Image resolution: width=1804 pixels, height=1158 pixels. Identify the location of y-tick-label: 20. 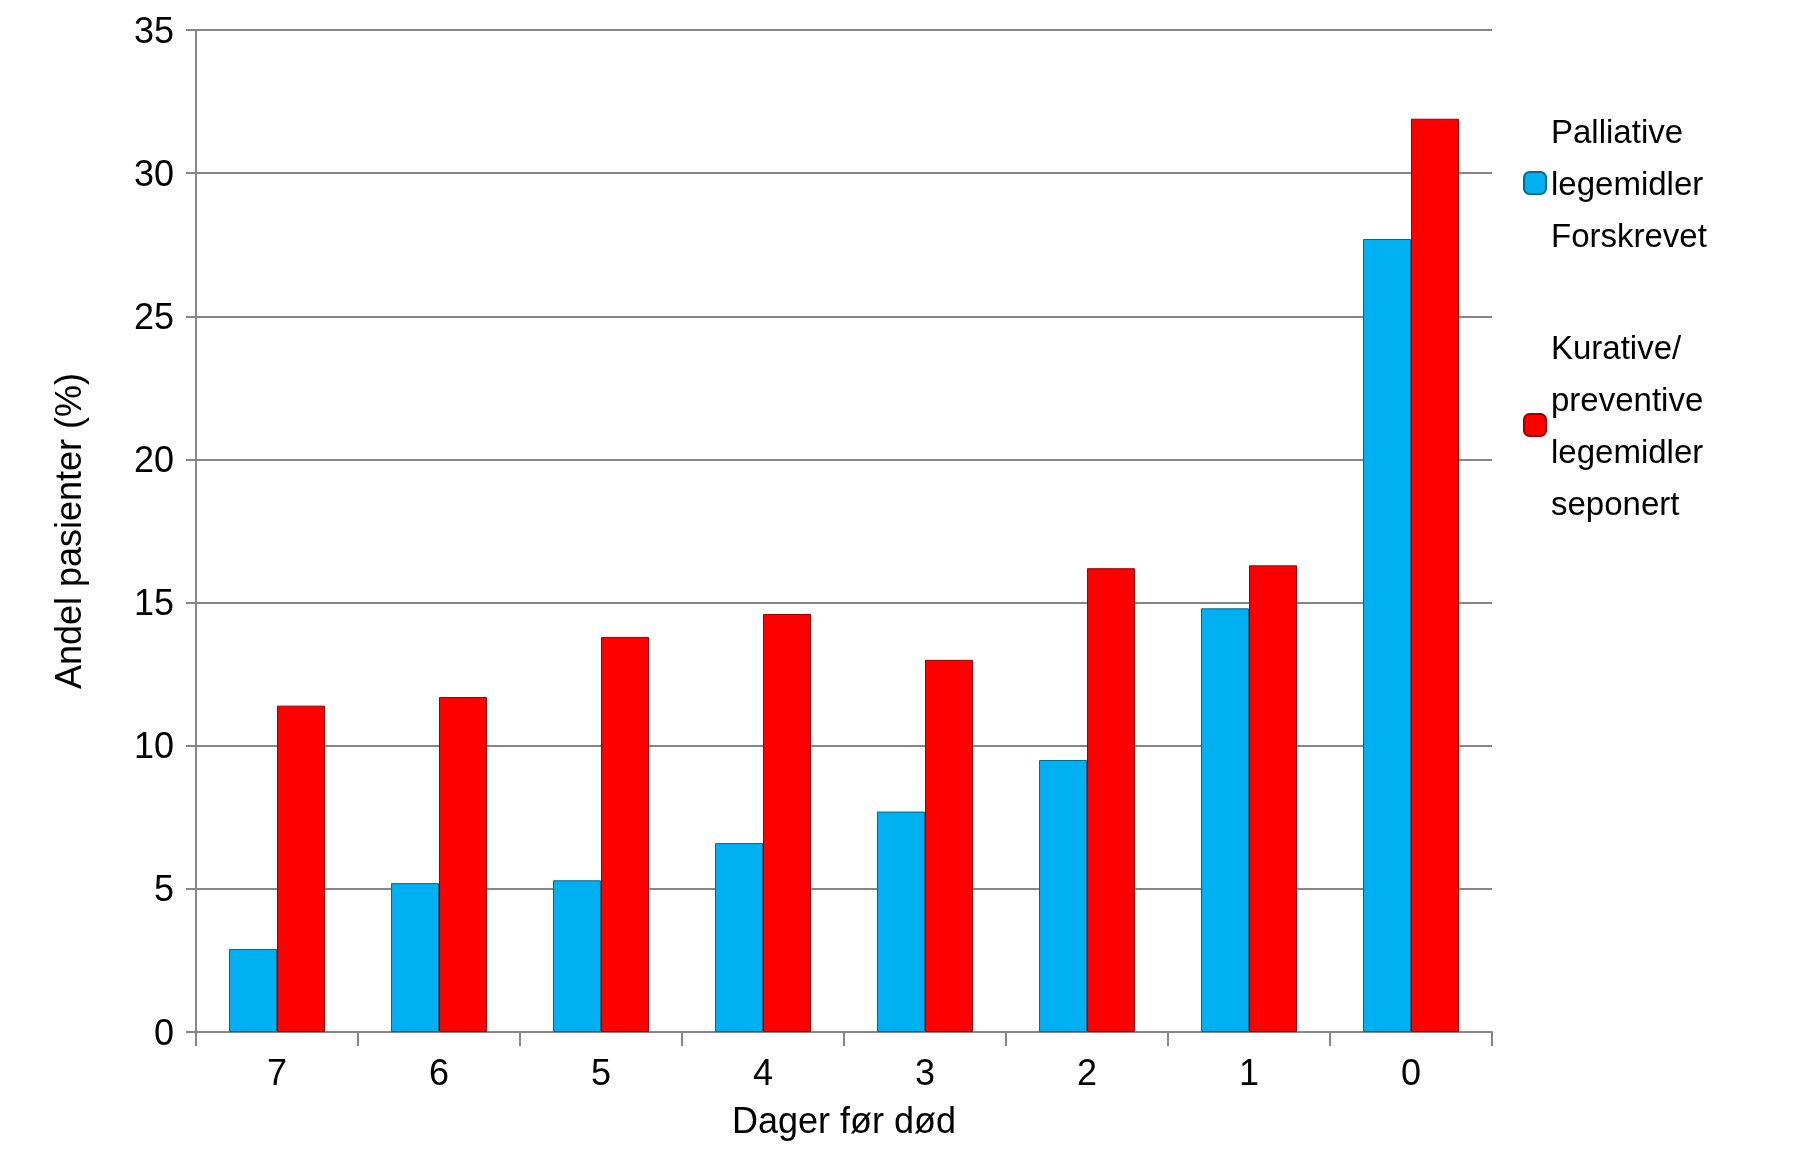
(153, 459).